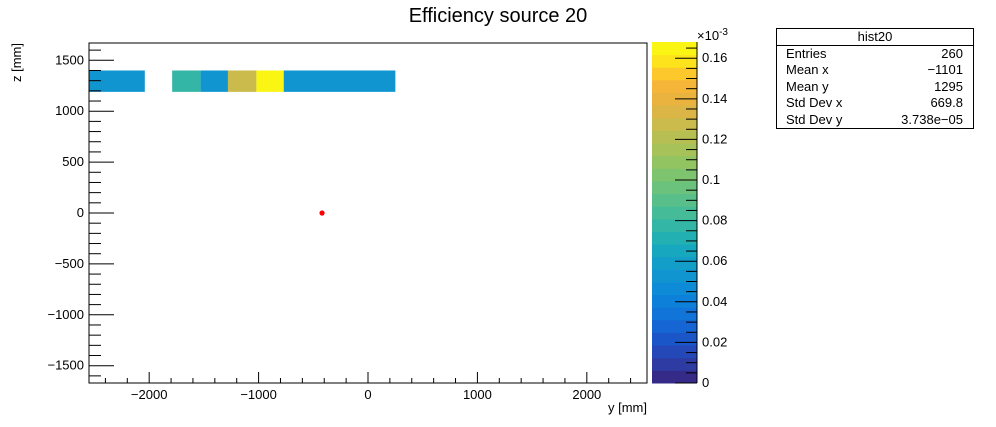 Image resolution: width=996 pixels, height=427 pixels. I want to click on color-scale-exponent-power: -3, so click(723, 32).